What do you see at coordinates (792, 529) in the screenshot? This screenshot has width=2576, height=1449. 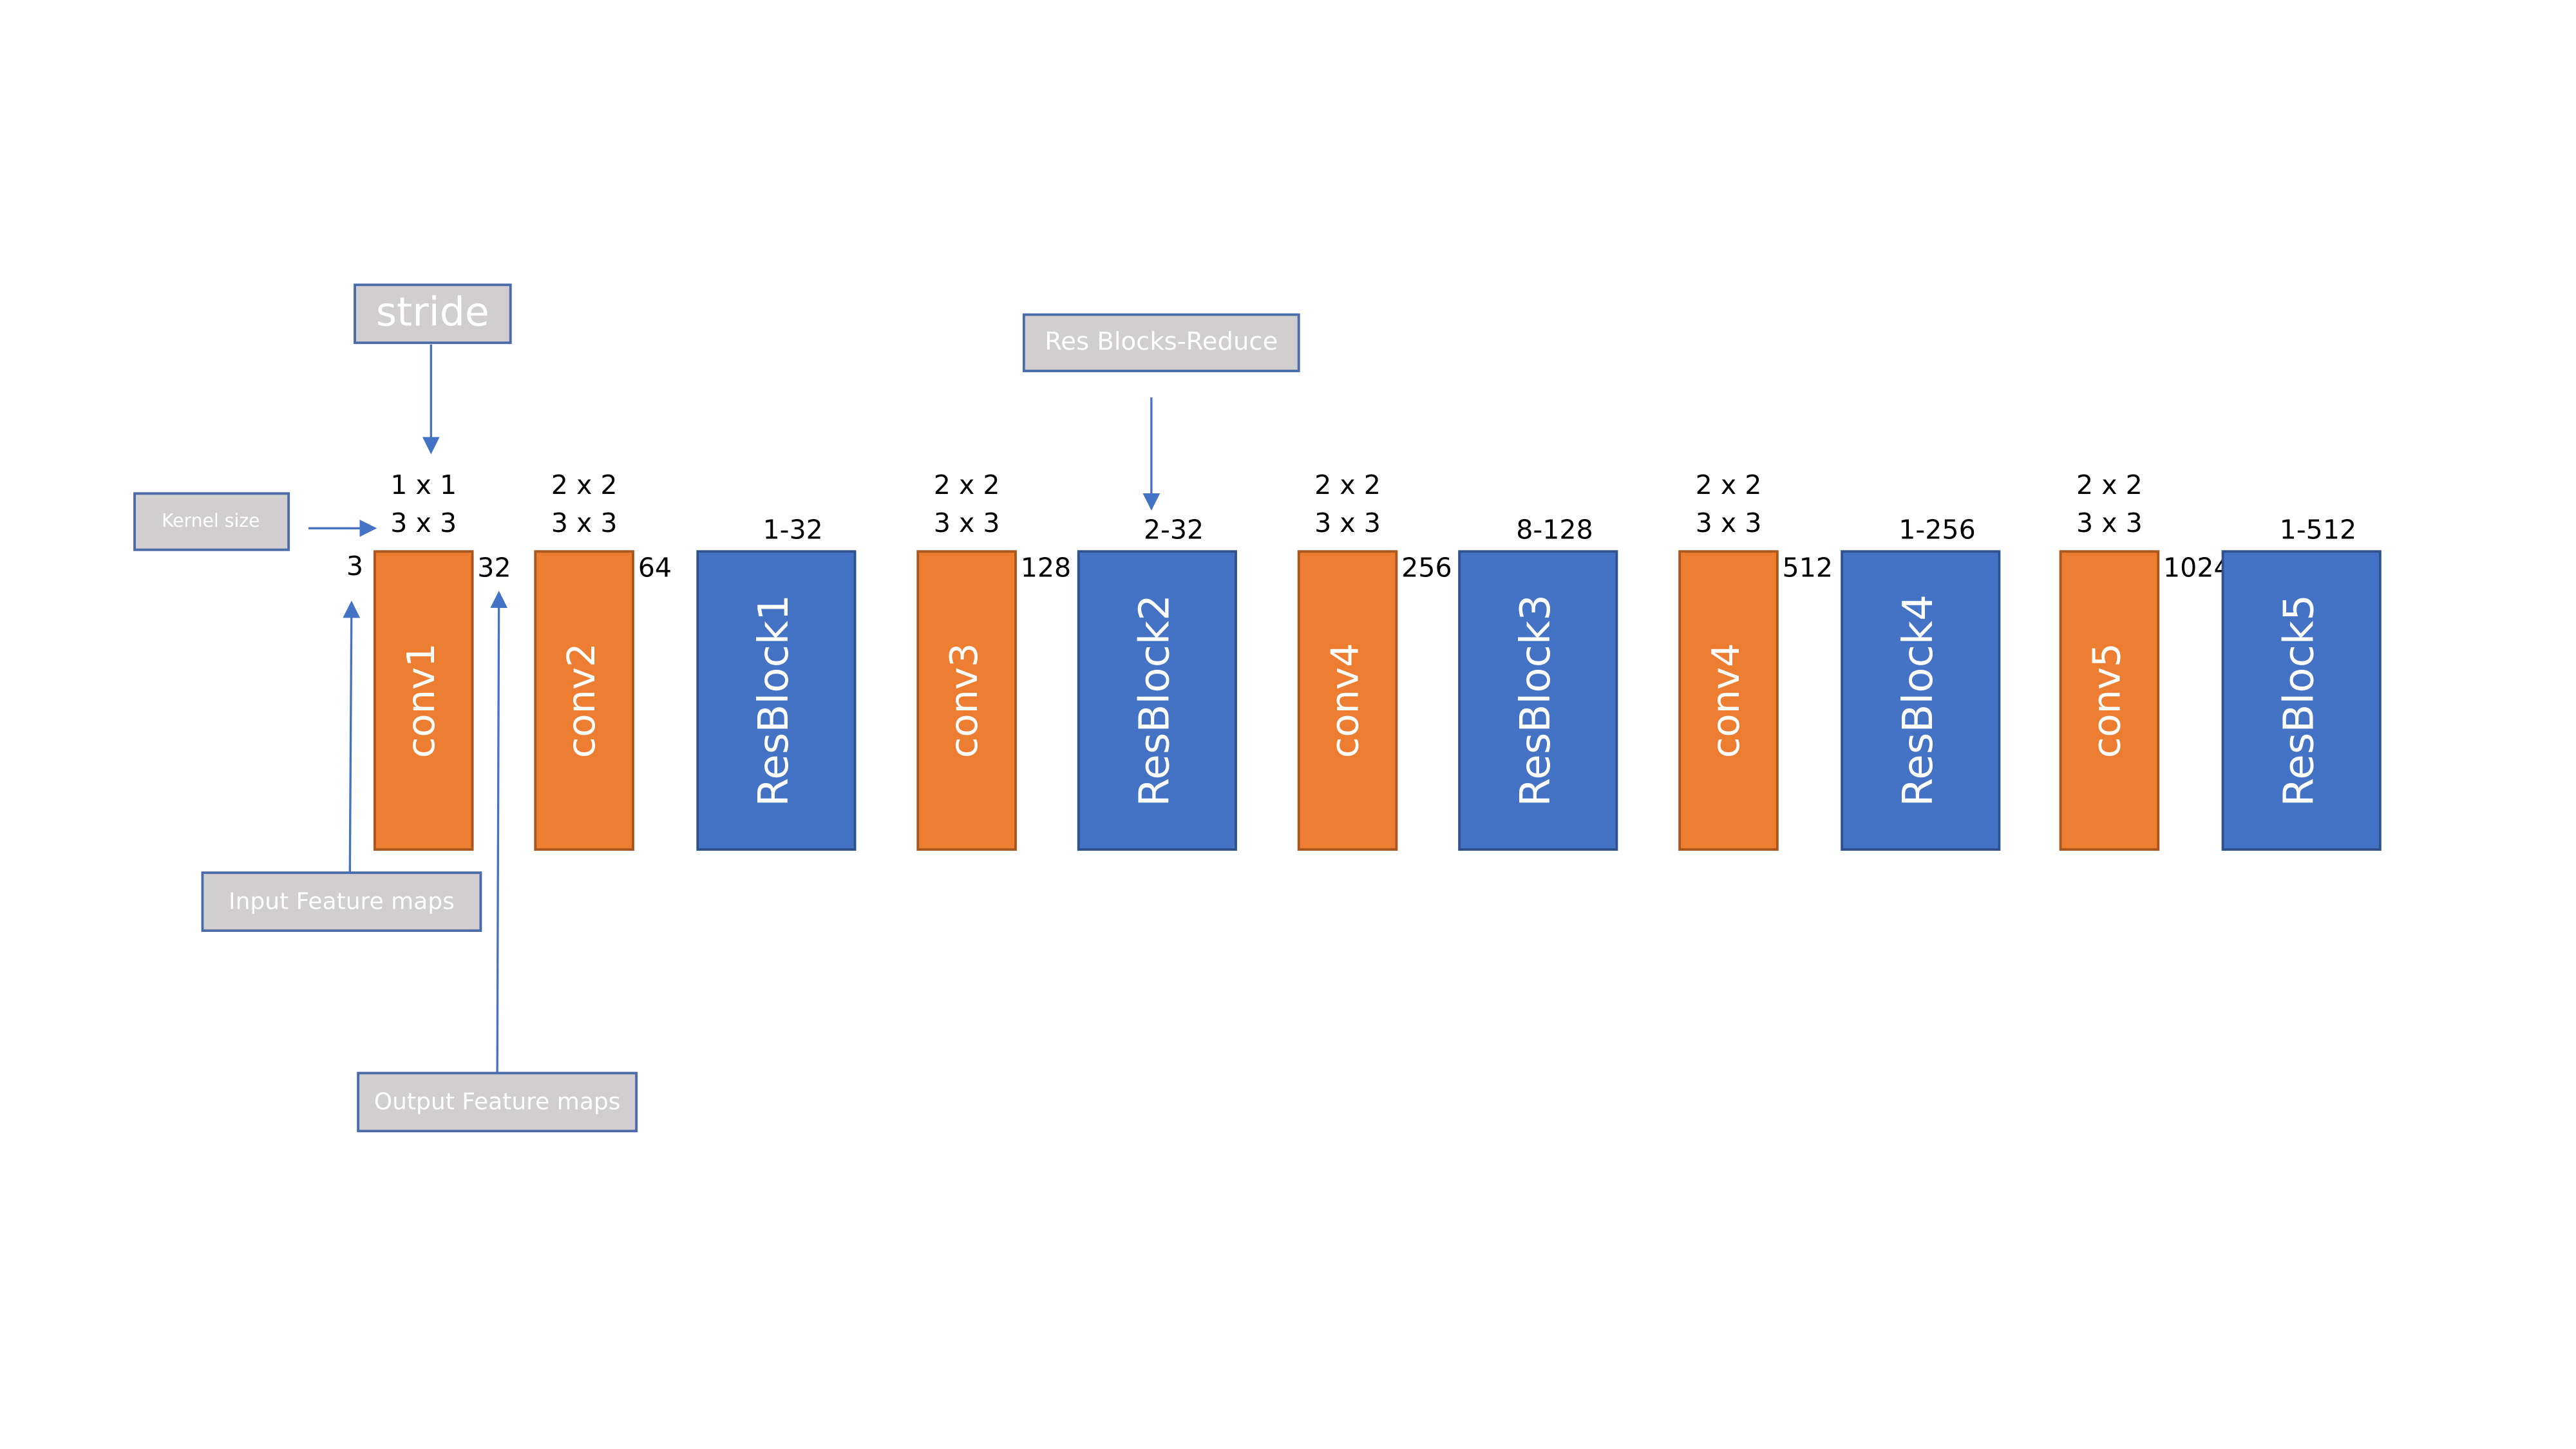 I see `res-count-label: 1-32` at bounding box center [792, 529].